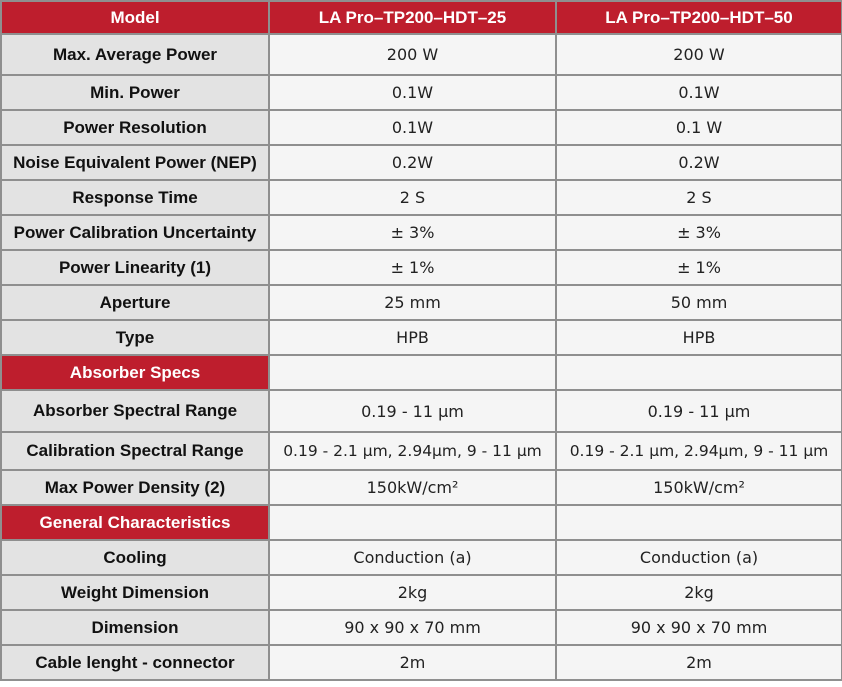 The height and width of the screenshot is (687, 842). I want to click on value-model-50: 2kg, so click(698, 592).